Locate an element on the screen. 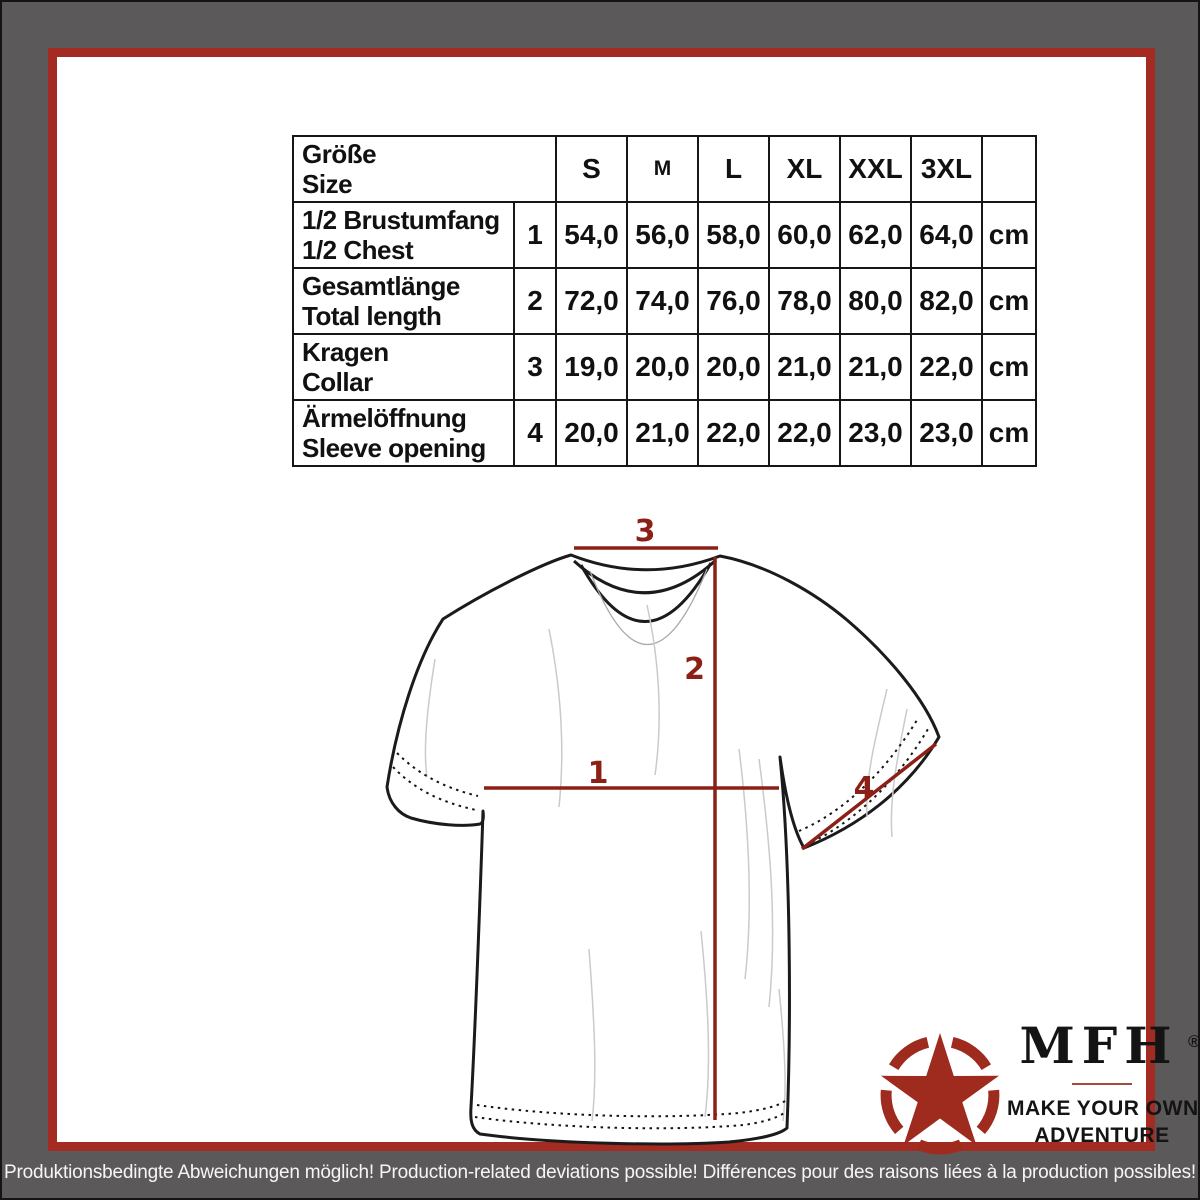  row-label: Gesamtlänge Total length is located at coordinates (403, 301).